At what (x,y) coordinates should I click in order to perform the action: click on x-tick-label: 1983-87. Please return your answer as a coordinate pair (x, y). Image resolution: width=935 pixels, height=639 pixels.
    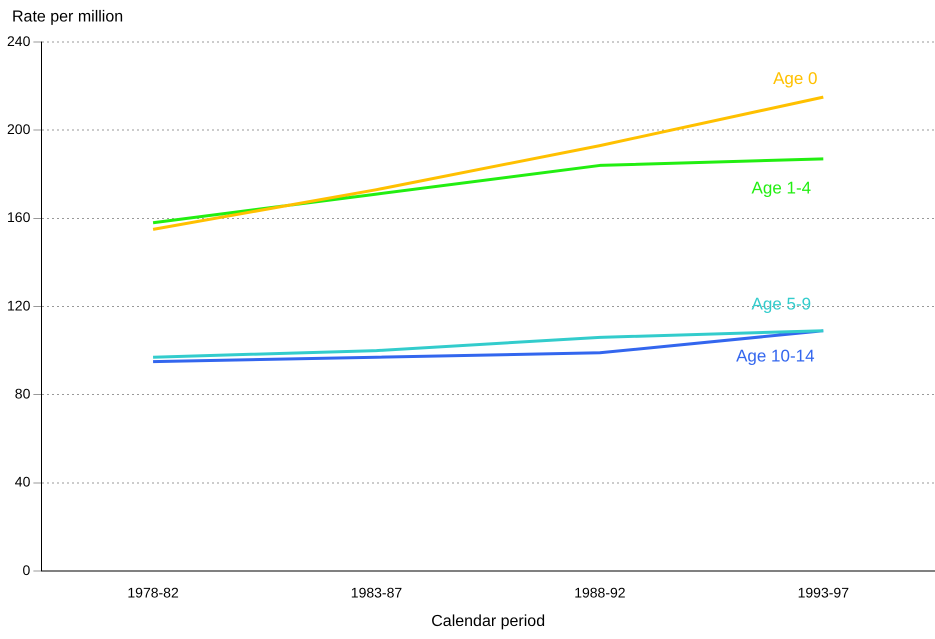
    Looking at the image, I should click on (376, 592).